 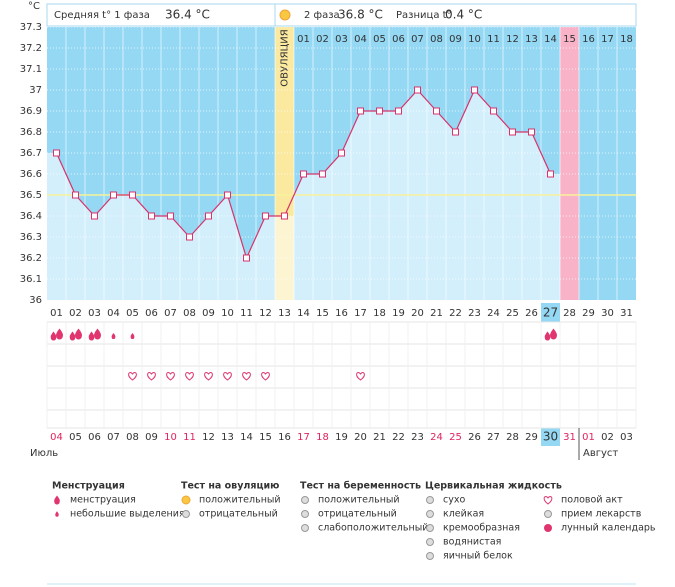 I want to click on legend-item: кремообразная, so click(x=481, y=528).